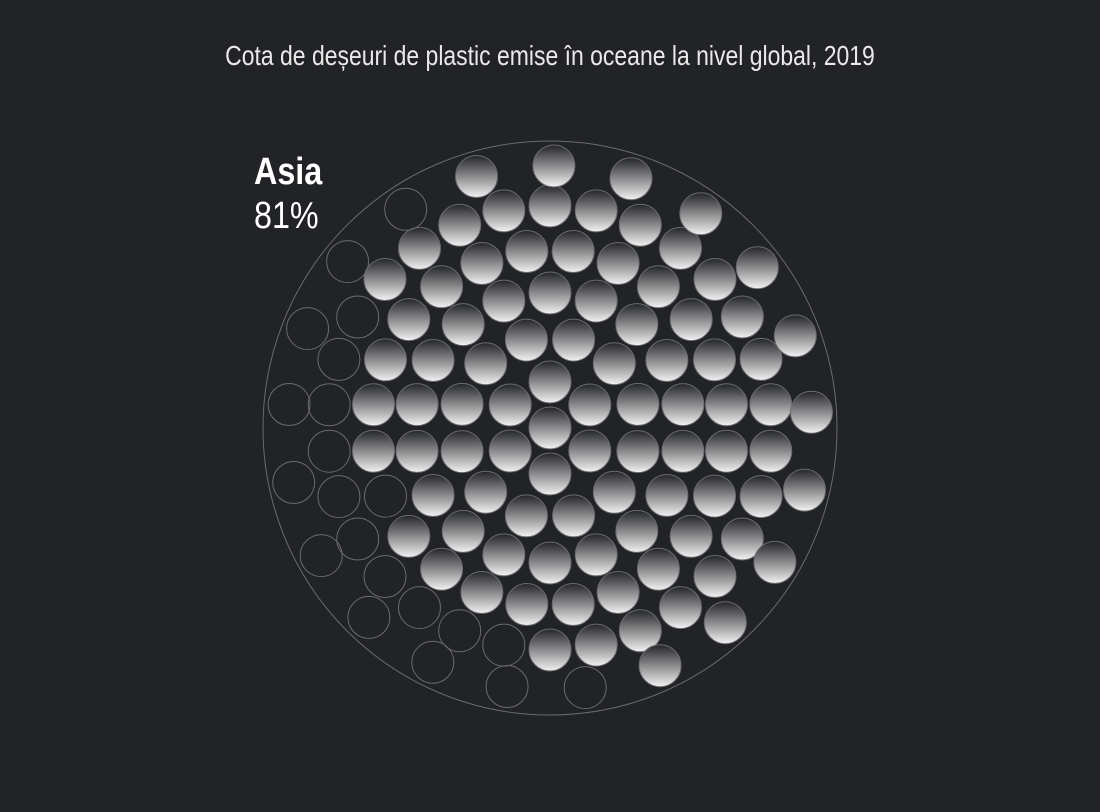 The width and height of the screenshot is (1100, 812). I want to click on region-label: Asia 81%, so click(288, 194).